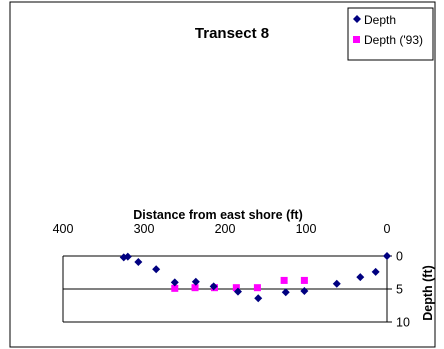 The image size is (444, 349). What do you see at coordinates (393, 40) in the screenshot?
I see `legend-label-depth-93: Depth ('93)` at bounding box center [393, 40].